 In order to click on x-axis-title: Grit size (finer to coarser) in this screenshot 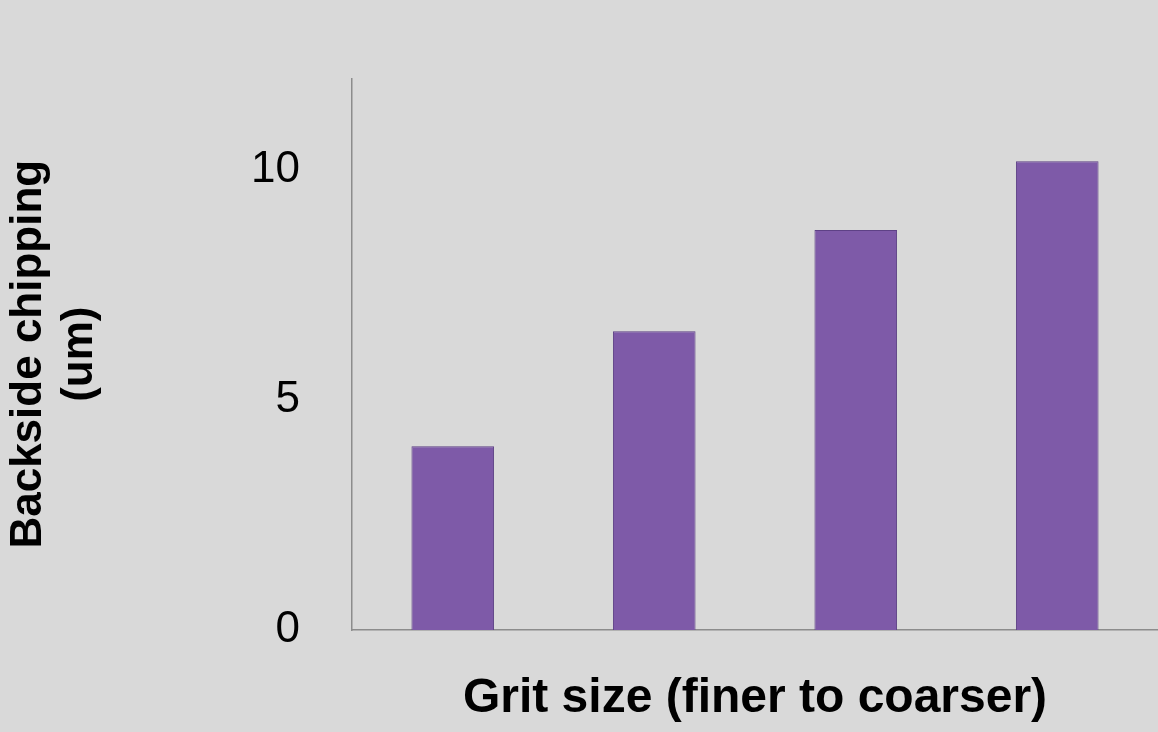, I will do `click(755, 696)`.